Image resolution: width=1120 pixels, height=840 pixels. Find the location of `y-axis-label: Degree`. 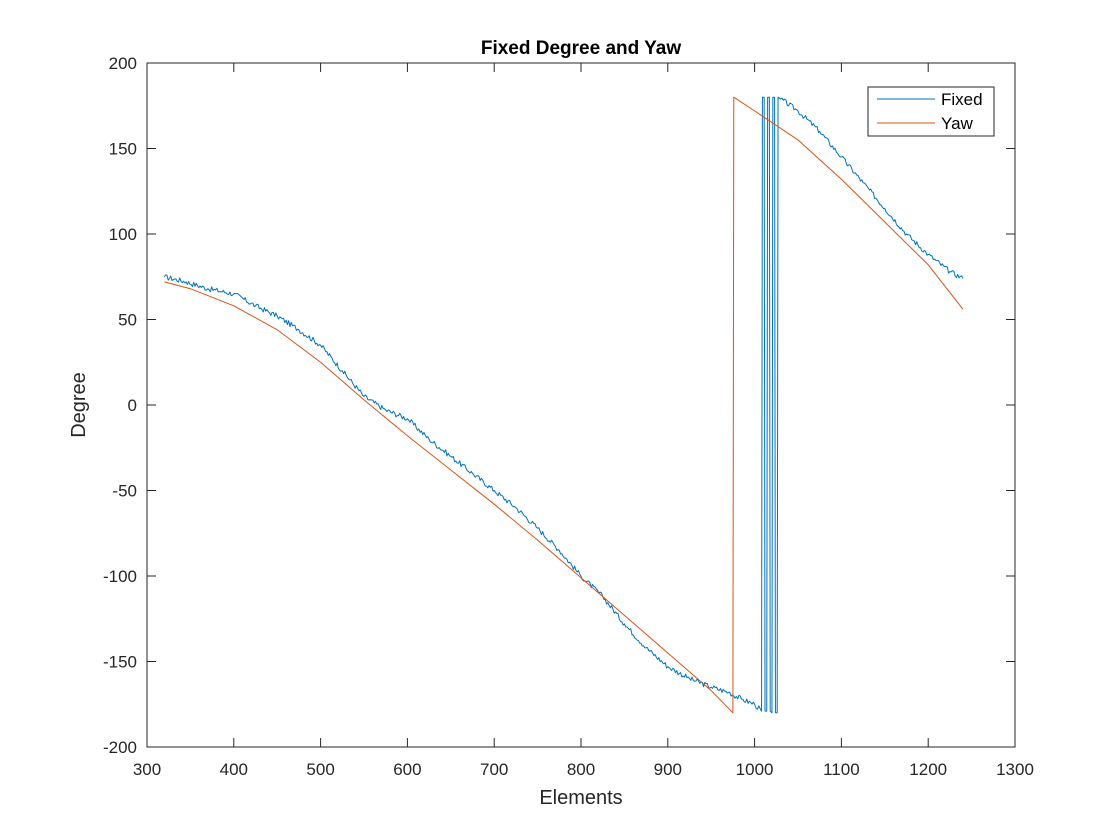

y-axis-label: Degree is located at coordinates (79, 405).